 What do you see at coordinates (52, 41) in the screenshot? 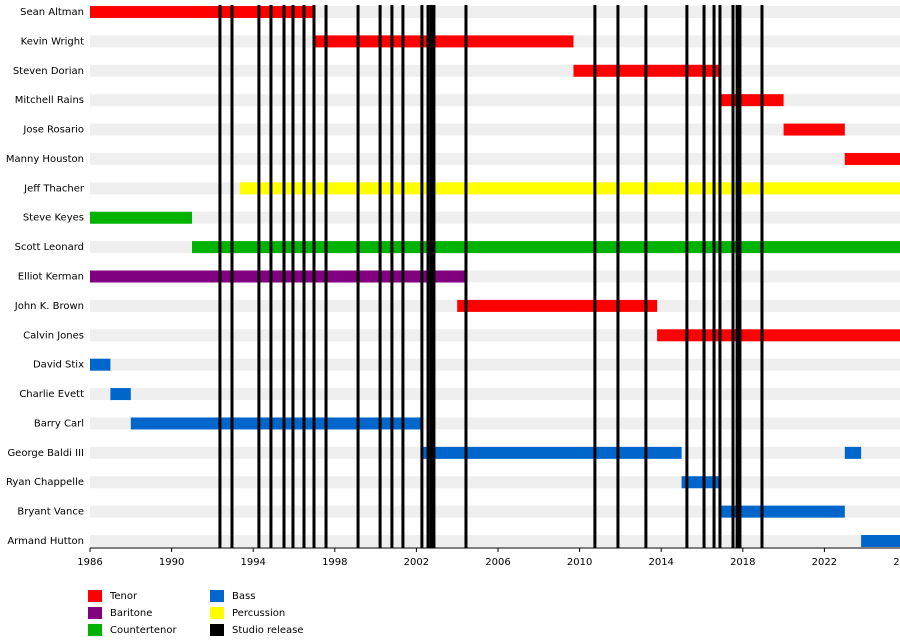
I see `y-tick-label: Kevin Wright` at bounding box center [52, 41].